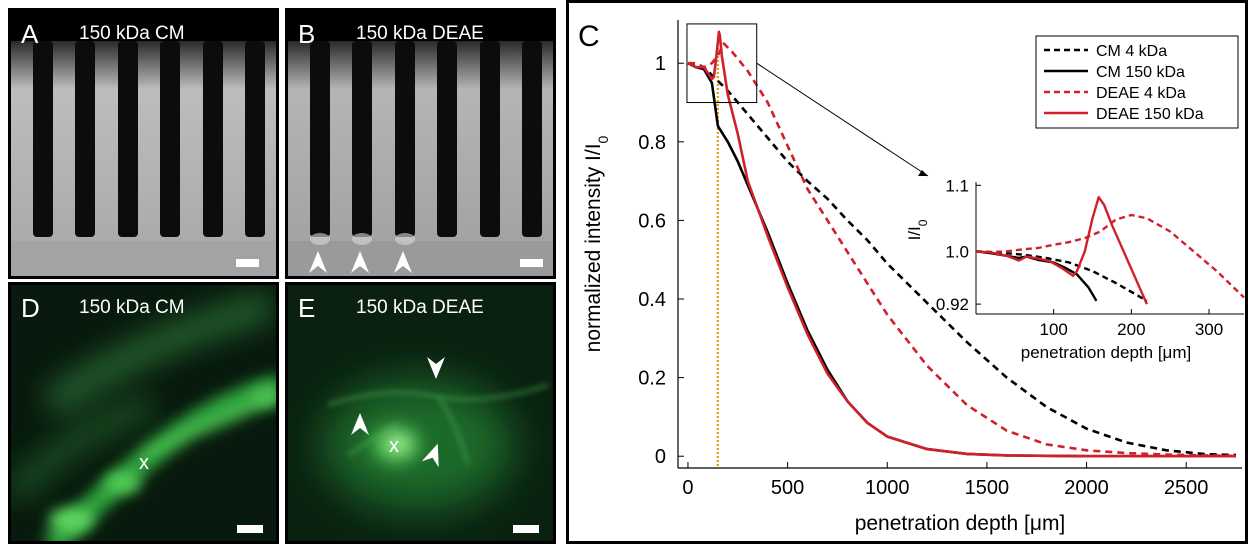 The image size is (1248, 549). I want to click on inset-y-tick-label: 1.1, so click(957, 185).